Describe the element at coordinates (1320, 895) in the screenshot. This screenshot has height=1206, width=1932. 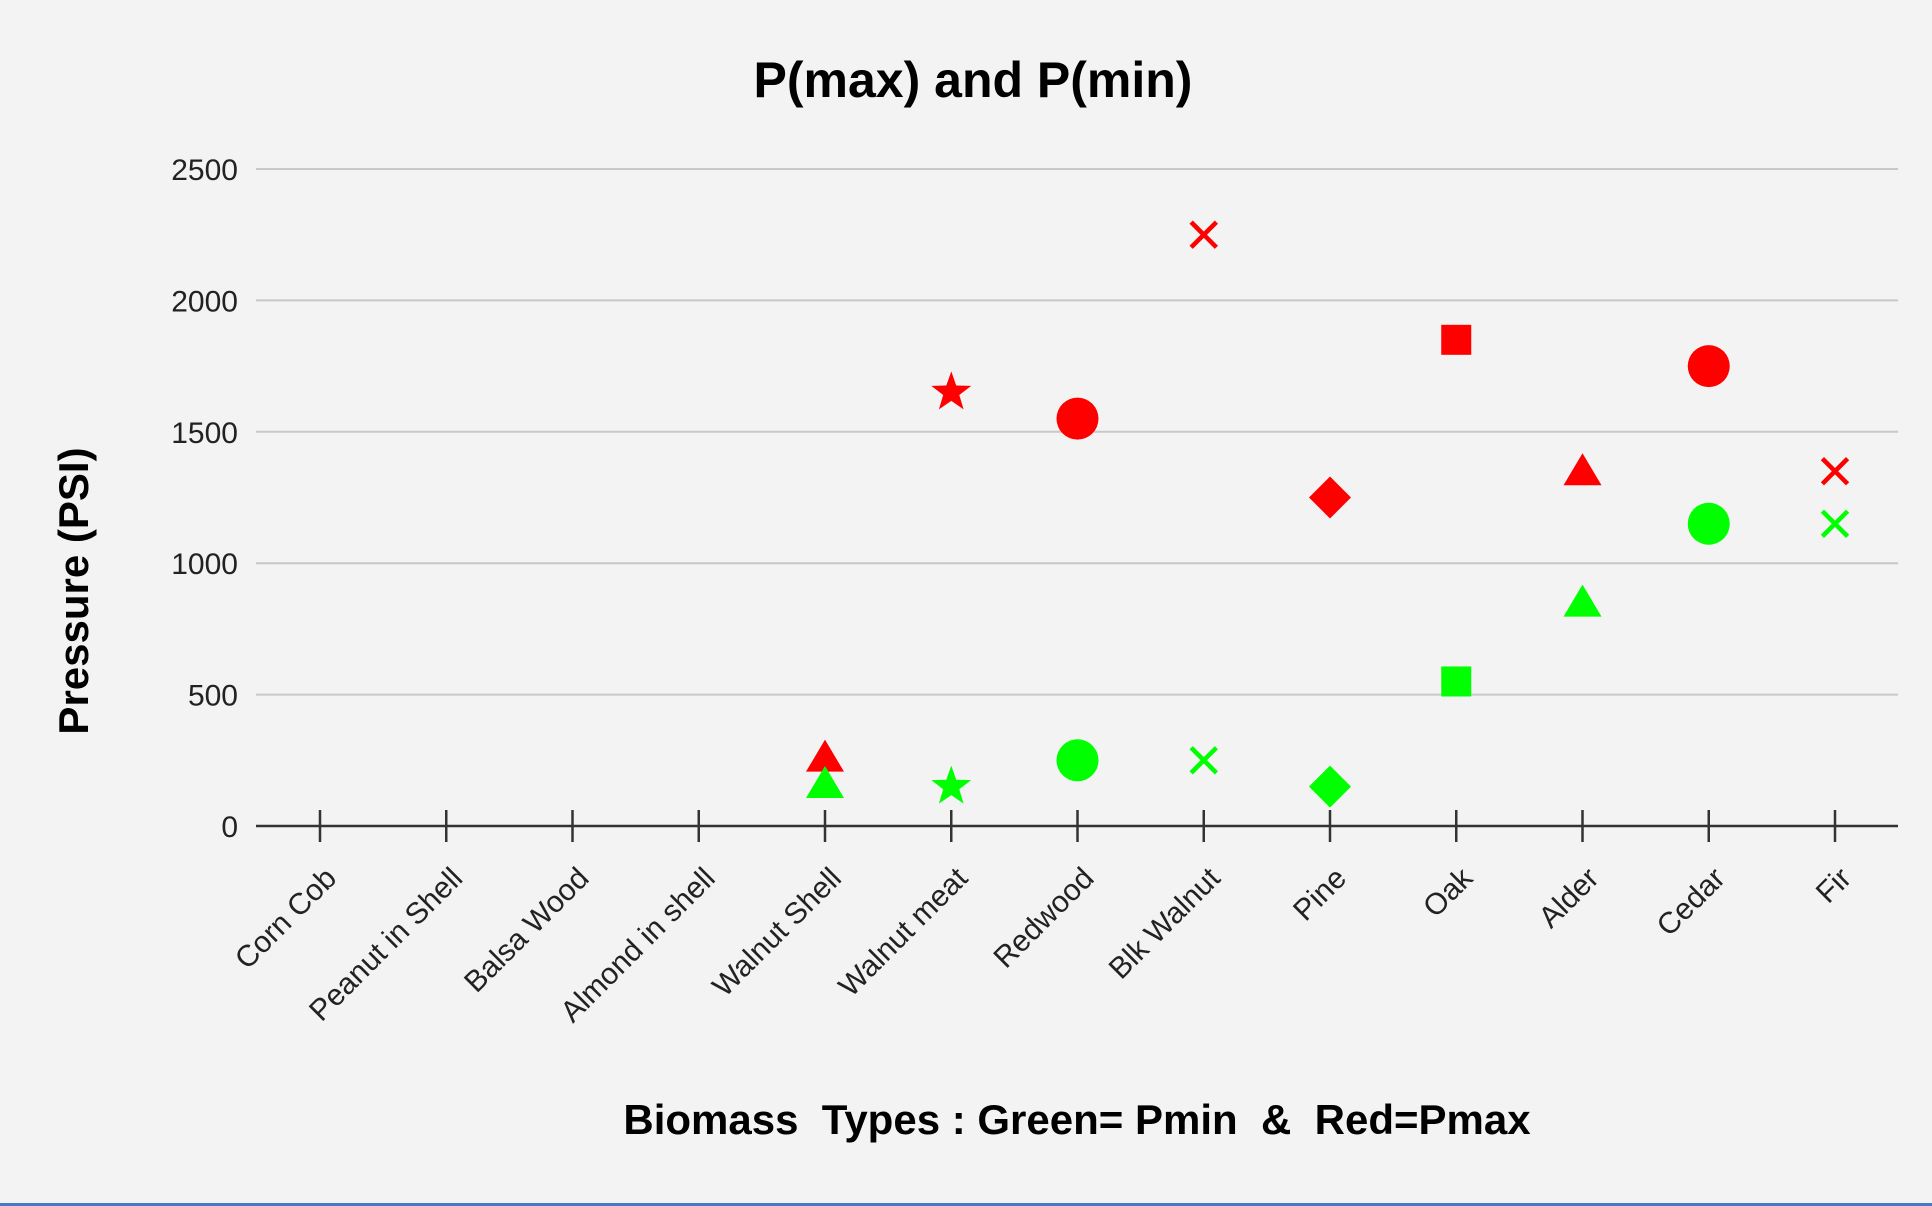
I see `x-tick-label: Pine` at that location.